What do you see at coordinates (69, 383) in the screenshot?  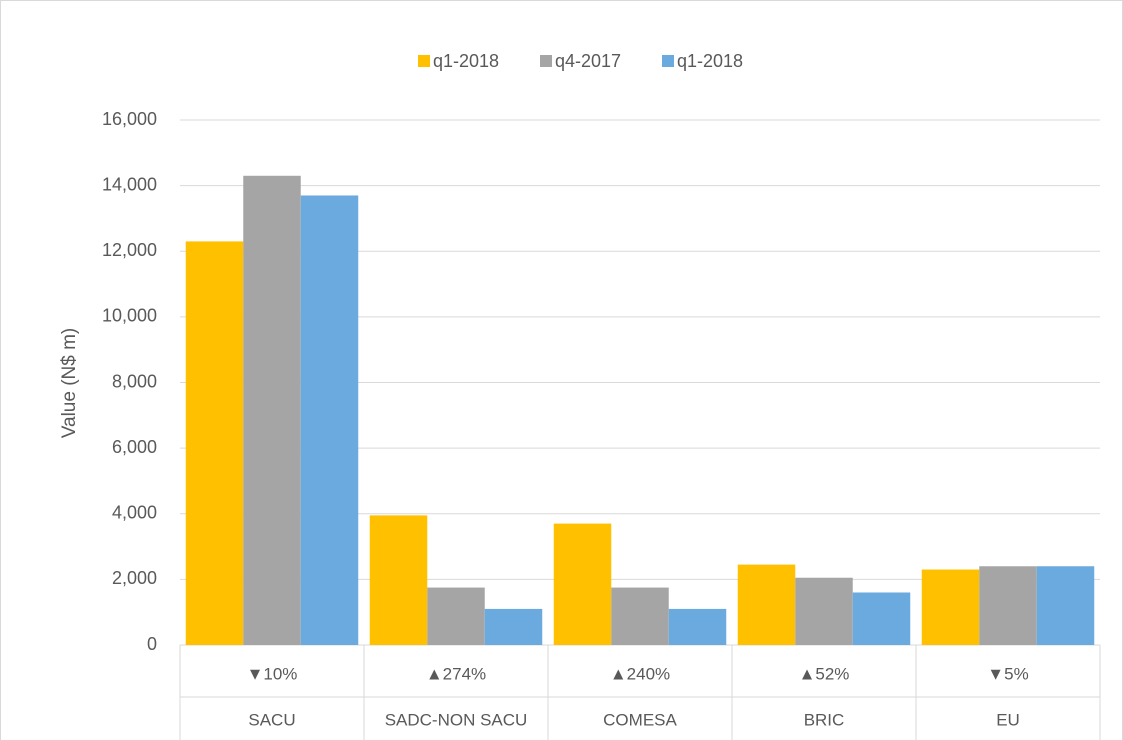 I see `y-axis-label: Value (N$ m)` at bounding box center [69, 383].